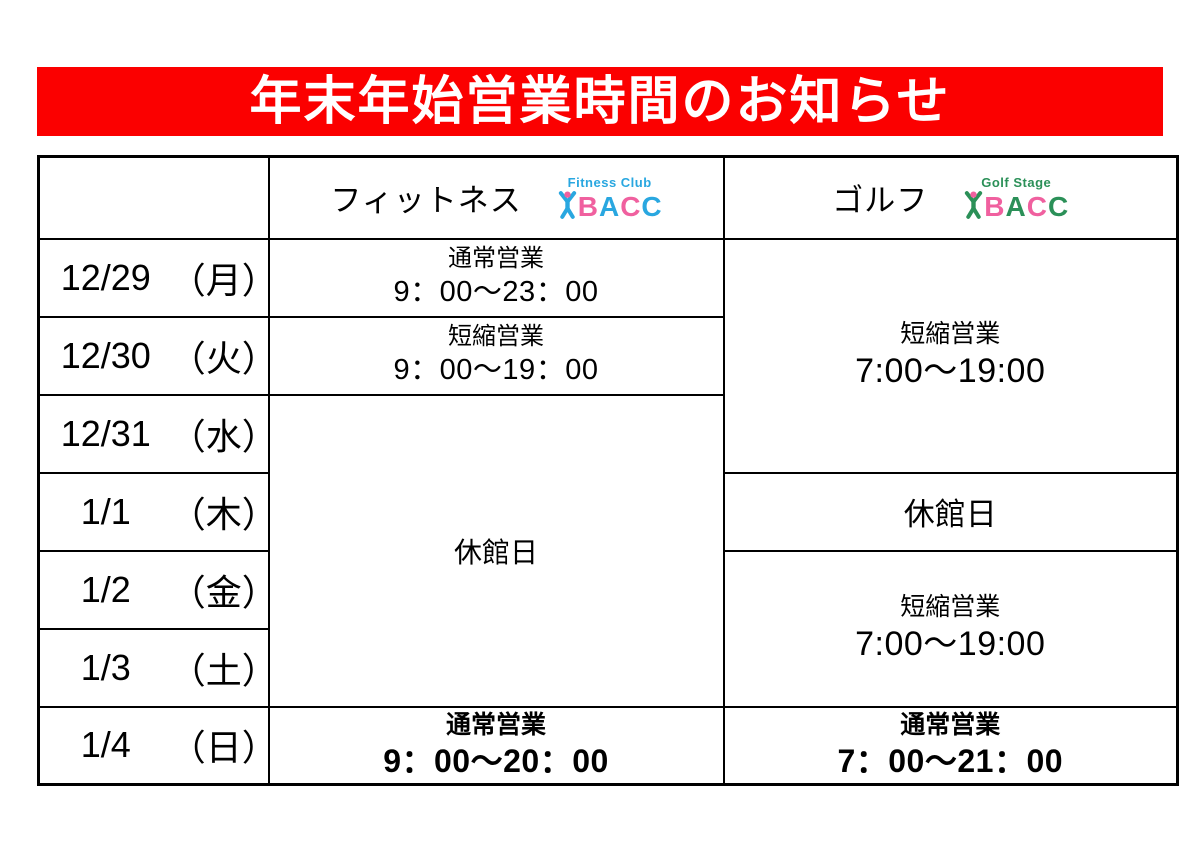 Image resolution: width=1200 pixels, height=849 pixels. I want to click on date-value: 1/2, so click(105, 589).